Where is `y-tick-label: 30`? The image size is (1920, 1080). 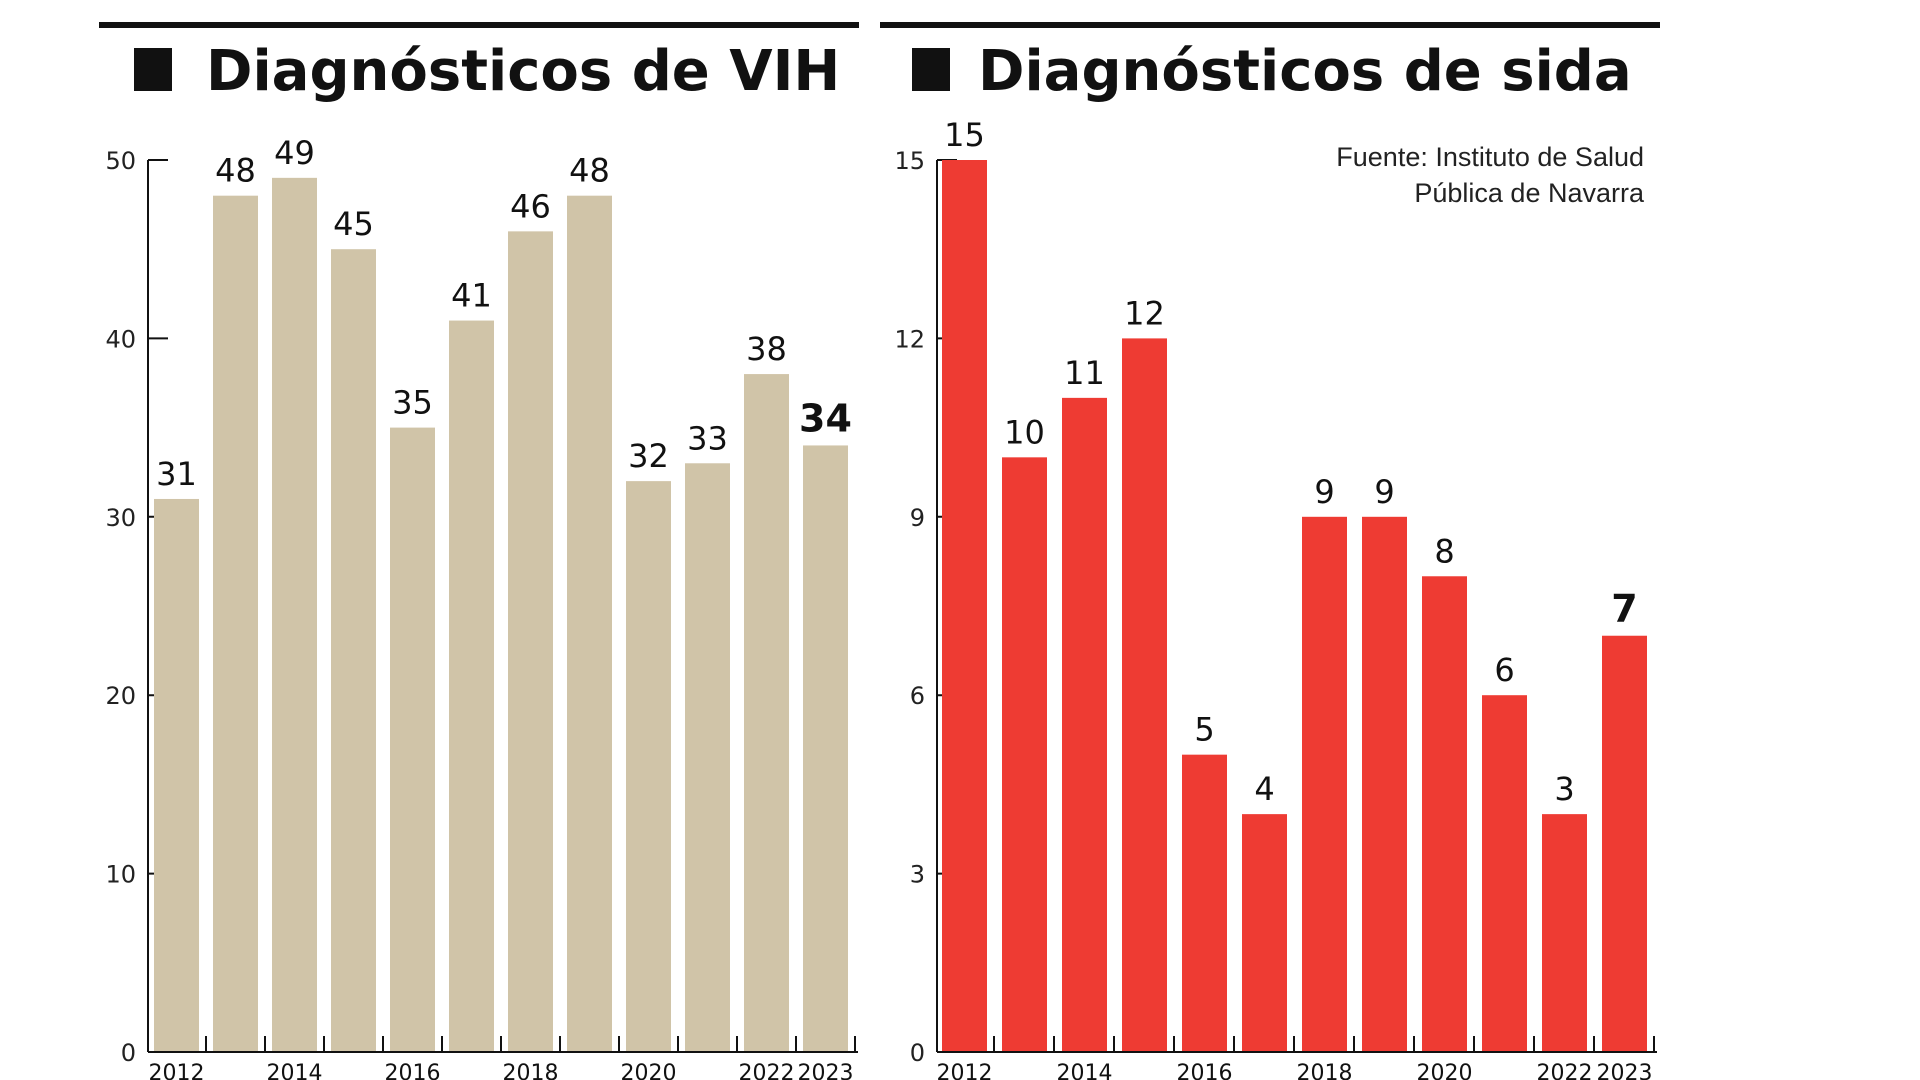 y-tick-label: 30 is located at coordinates (120, 518).